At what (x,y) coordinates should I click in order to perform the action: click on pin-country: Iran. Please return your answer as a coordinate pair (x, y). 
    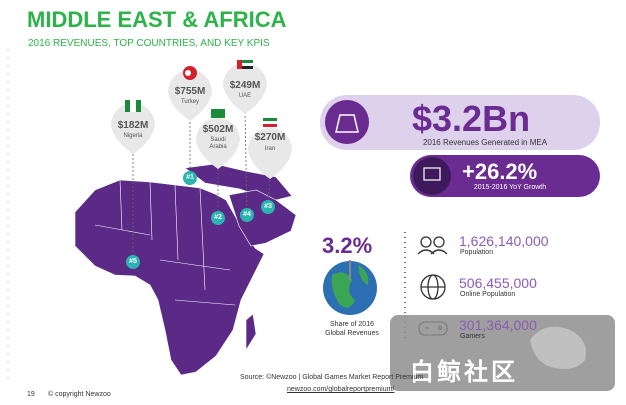
    Looking at the image, I should click on (270, 149).